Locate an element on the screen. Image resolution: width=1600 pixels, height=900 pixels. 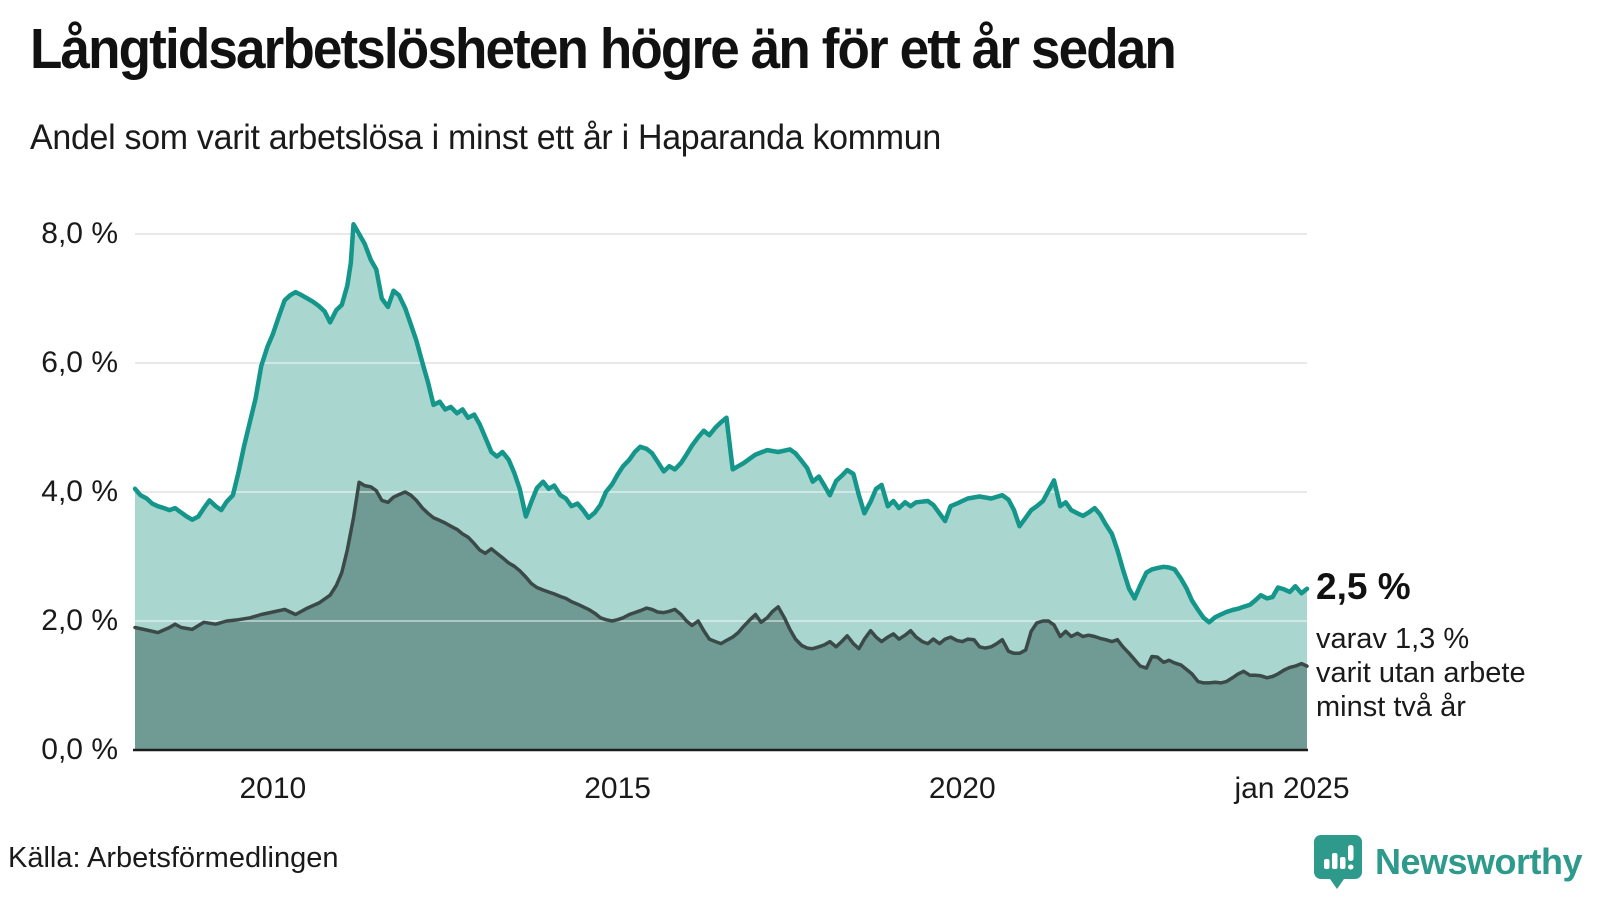
annotation-line: varav 1,3 % is located at coordinates (1393, 639).